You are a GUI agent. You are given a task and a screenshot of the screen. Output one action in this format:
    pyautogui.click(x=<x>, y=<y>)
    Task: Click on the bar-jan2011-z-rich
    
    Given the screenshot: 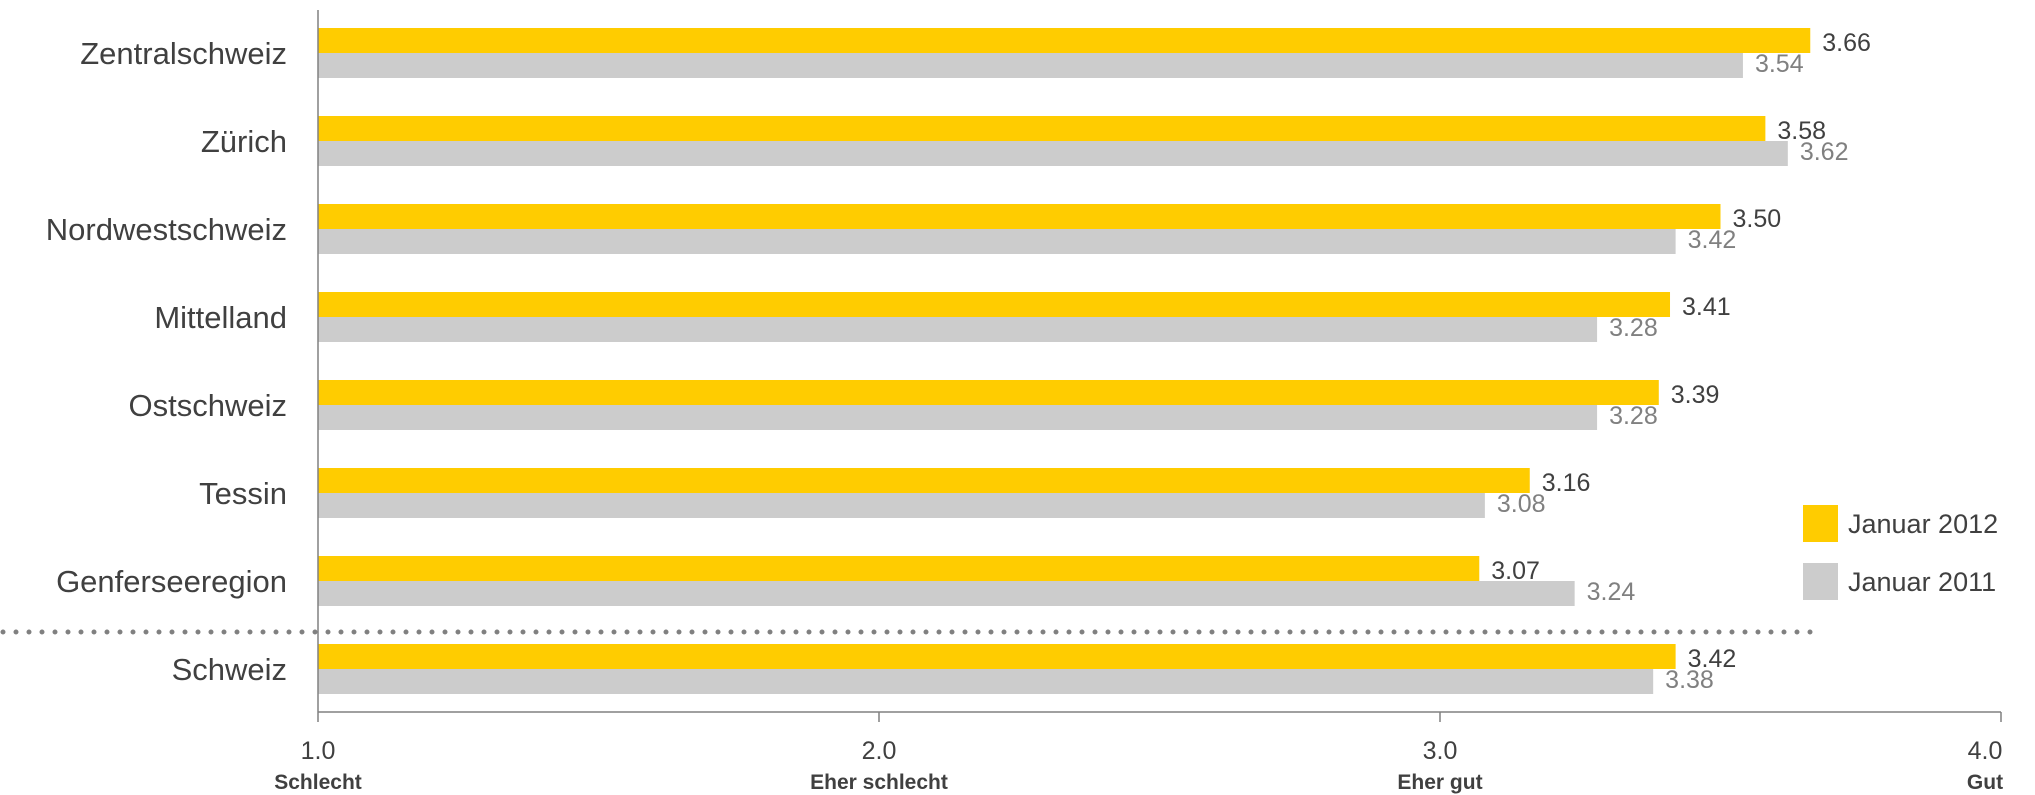 What is the action you would take?
    pyautogui.click(x=1053, y=153)
    